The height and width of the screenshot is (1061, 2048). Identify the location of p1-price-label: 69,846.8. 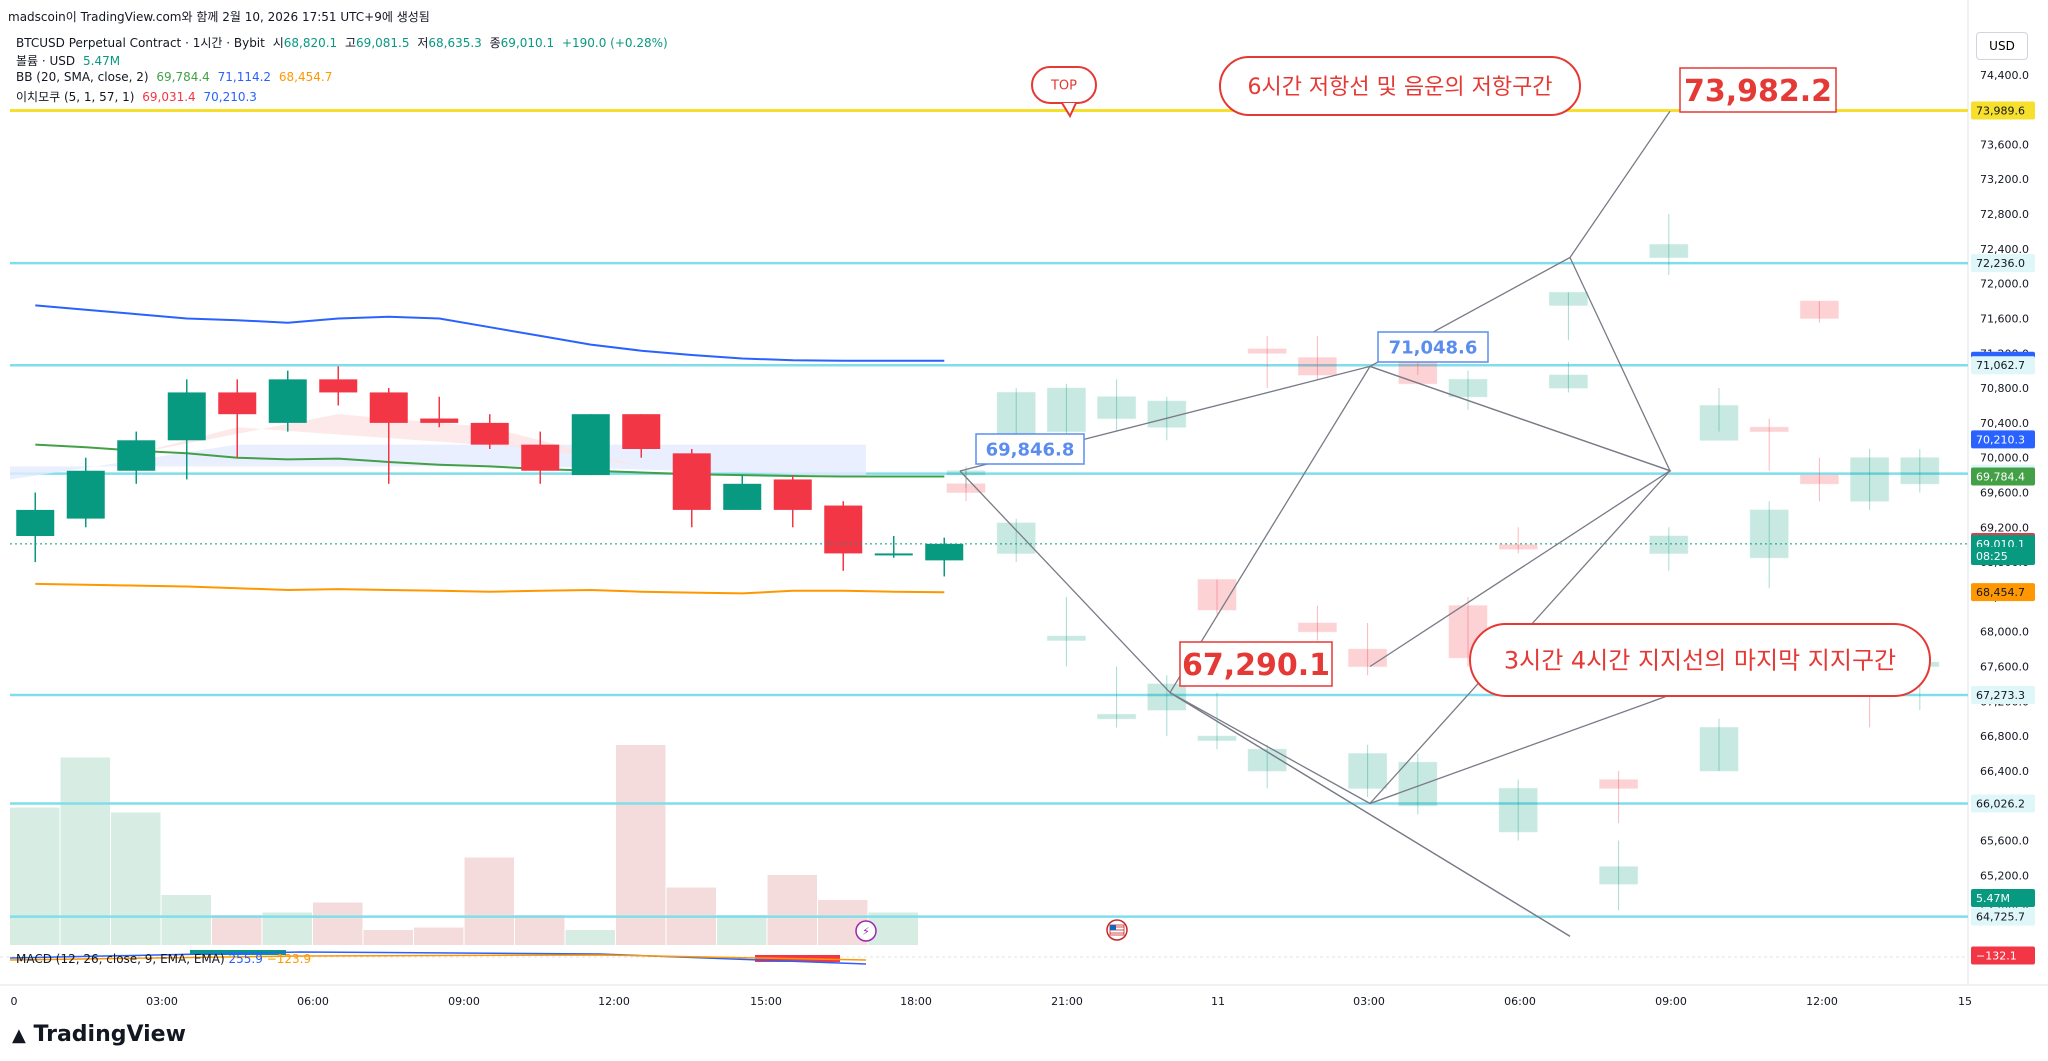
(1030, 449).